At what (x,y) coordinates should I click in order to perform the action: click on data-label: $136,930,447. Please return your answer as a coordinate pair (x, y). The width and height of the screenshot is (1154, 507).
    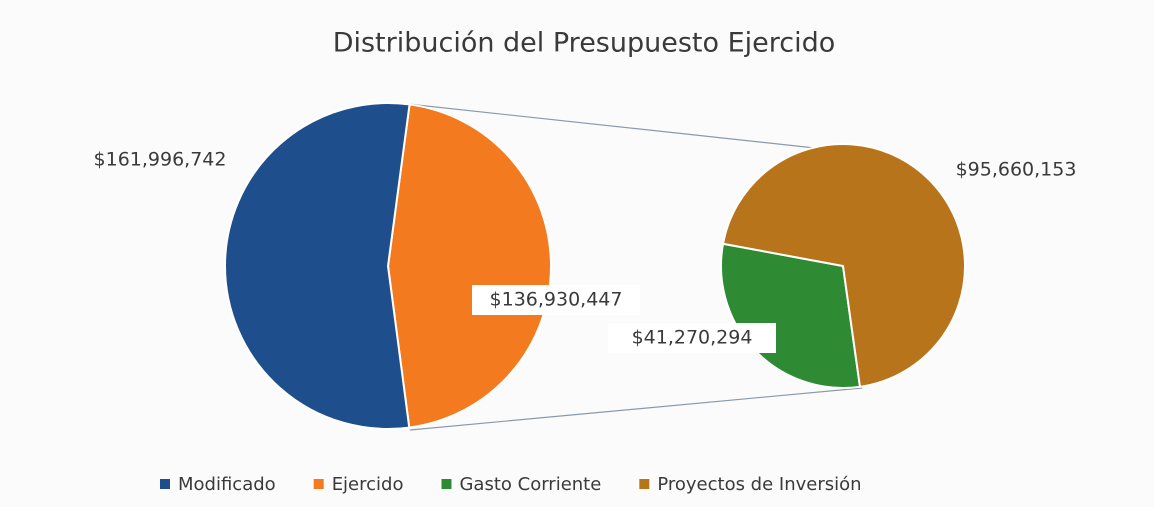
    Looking at the image, I should click on (556, 300).